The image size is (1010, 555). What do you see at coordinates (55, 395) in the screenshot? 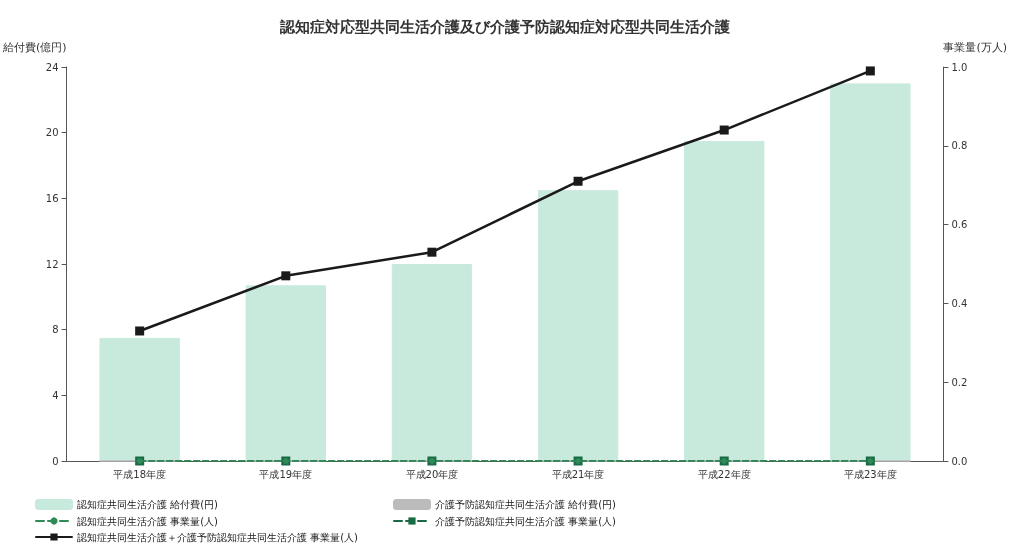
I see `y-tick-label: 4` at bounding box center [55, 395].